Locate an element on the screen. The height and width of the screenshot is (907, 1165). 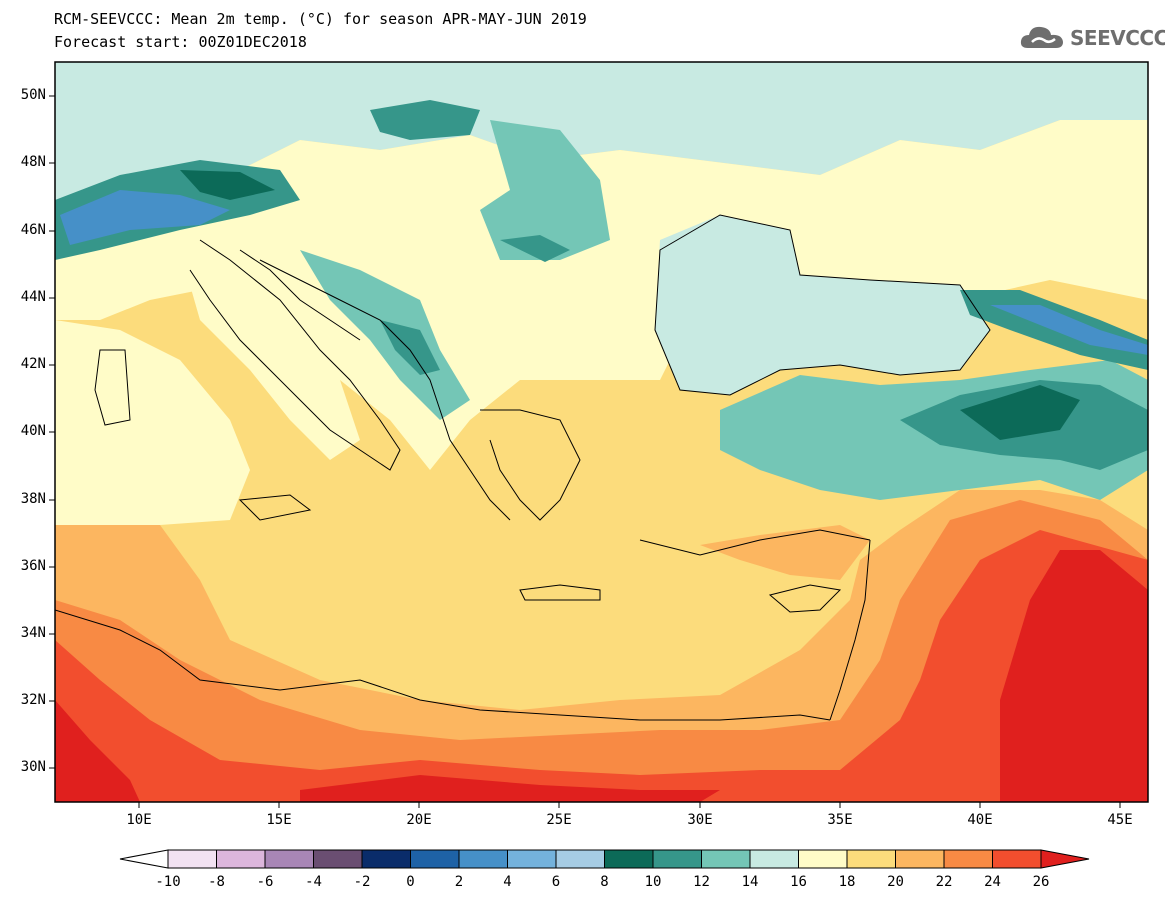
colorbar-tick-label: 24 is located at coordinates (992, 882).